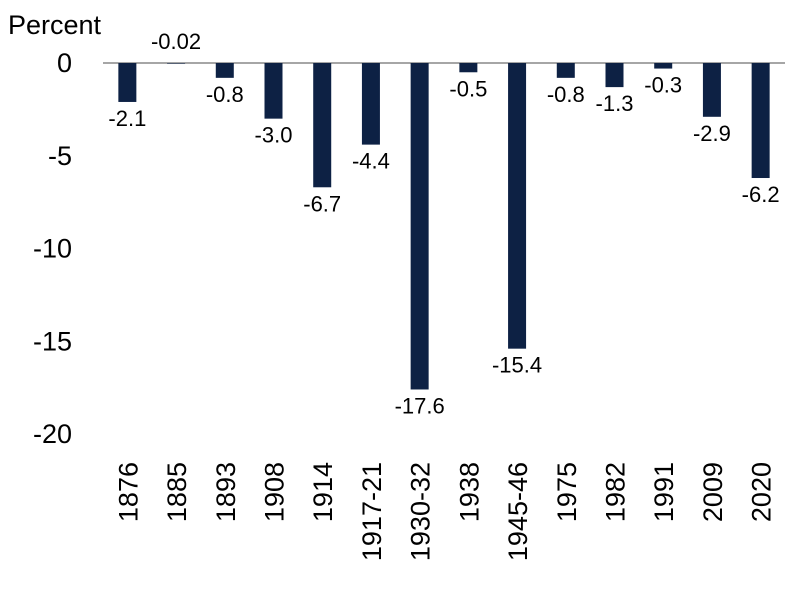 Image resolution: width=800 pixels, height=601 pixels. I want to click on y-tick-label: -5, so click(60, 156).